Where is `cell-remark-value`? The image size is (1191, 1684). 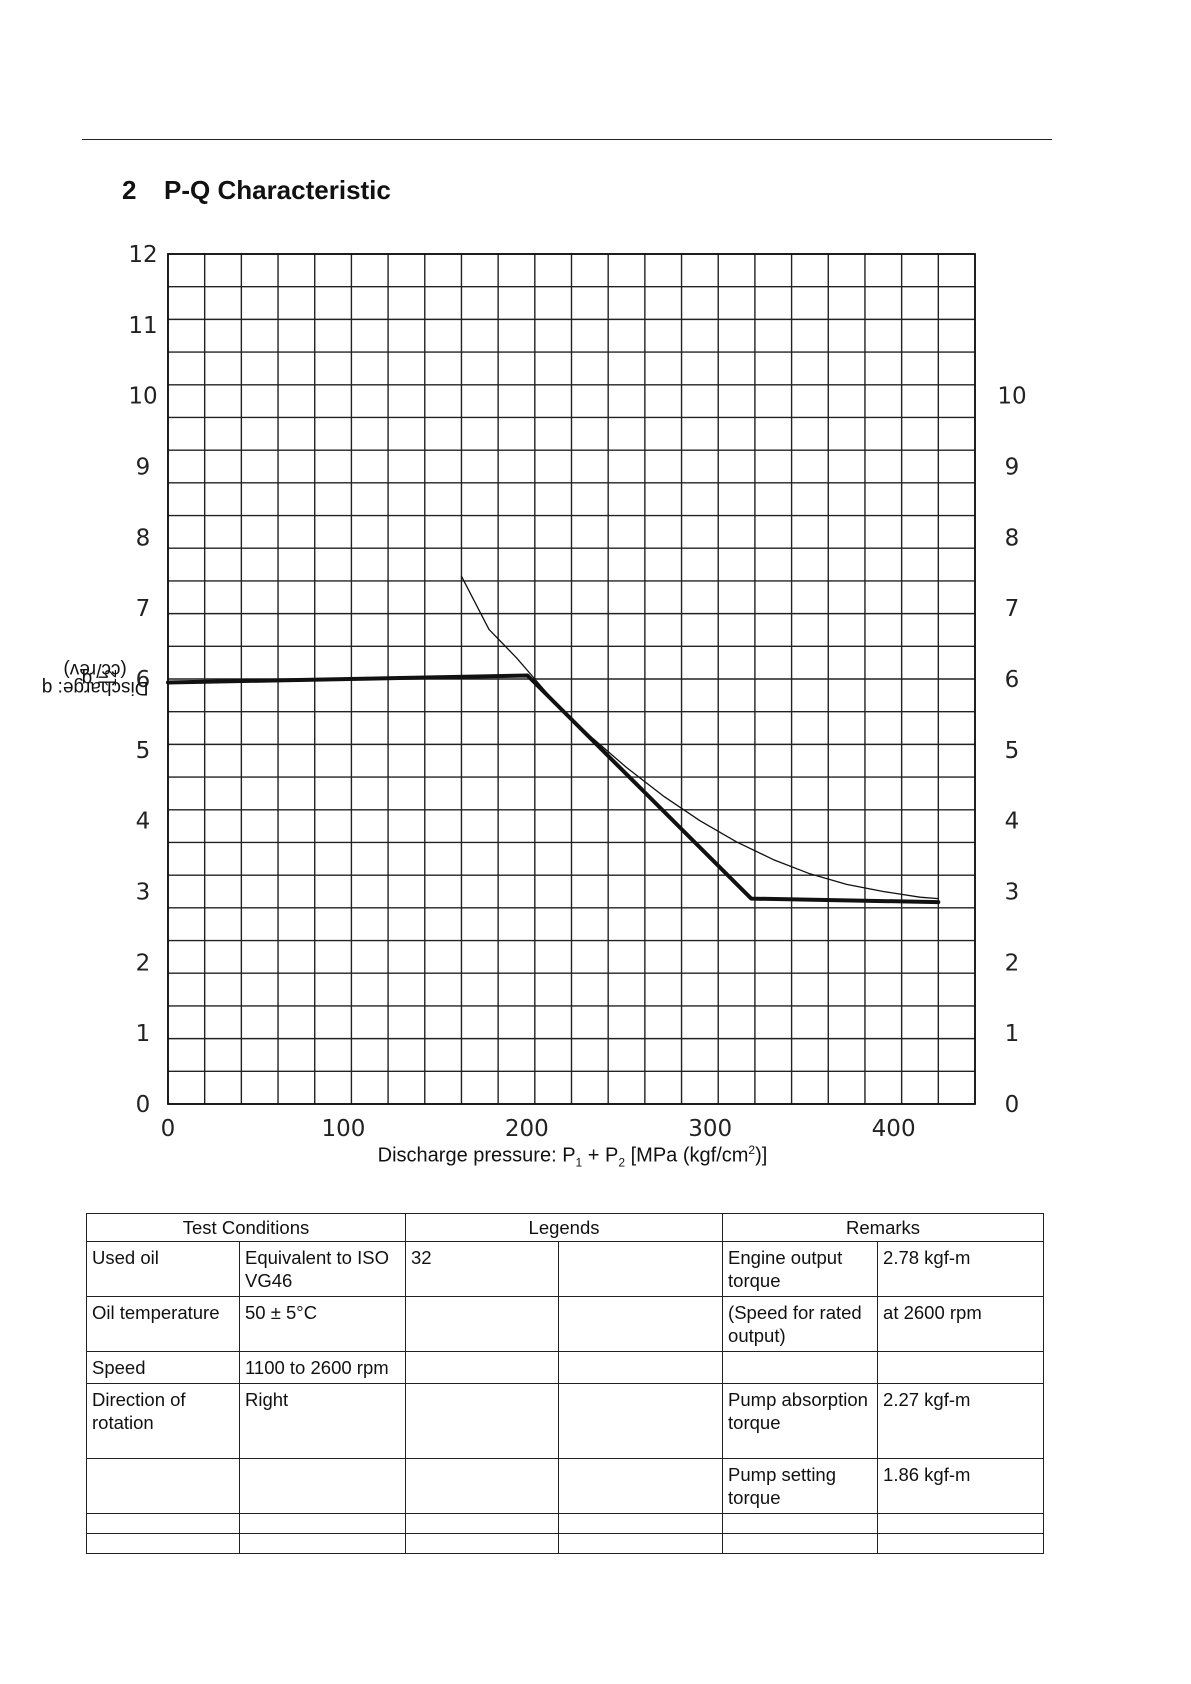 cell-remark-value is located at coordinates (961, 1367).